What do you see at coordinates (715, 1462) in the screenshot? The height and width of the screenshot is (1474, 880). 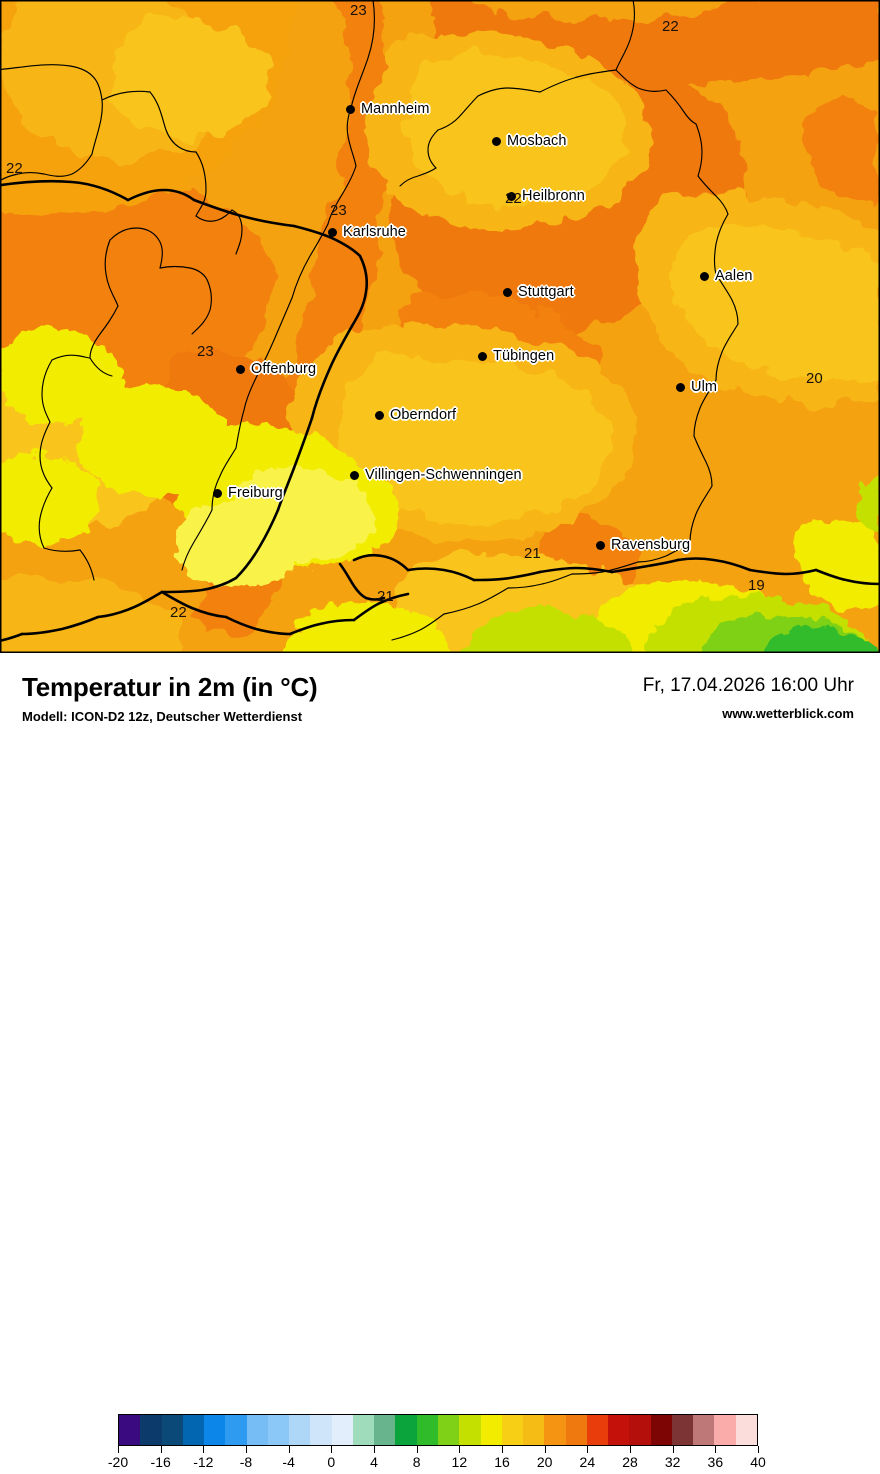 I see `colorbar-tick-label: 36` at bounding box center [715, 1462].